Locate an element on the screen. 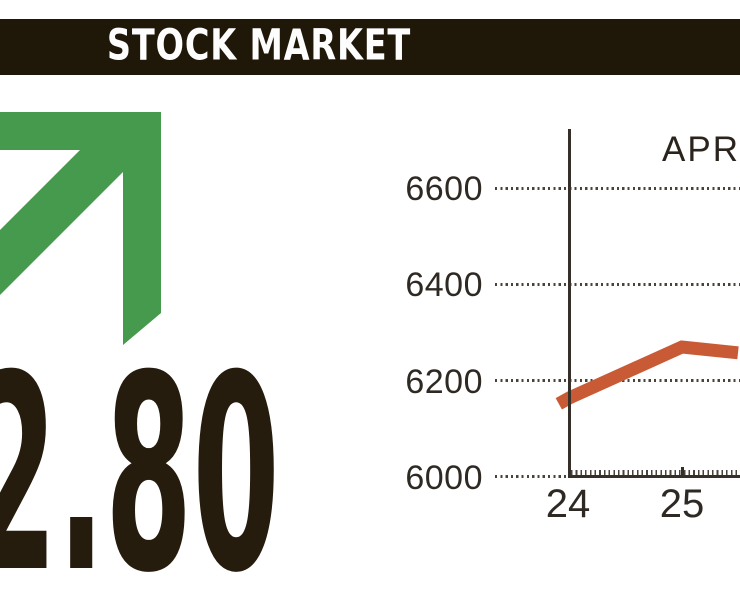 Image resolution: width=740 pixels, height=600 pixels. x-tick-label: 24 is located at coordinates (568, 504).